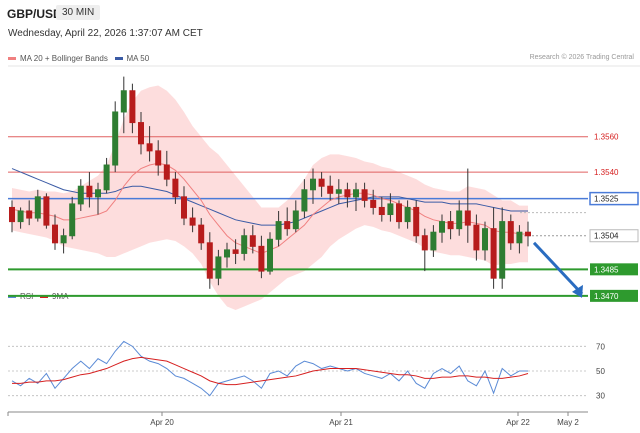  I want to click on ma50-legend-label: MA 50, so click(138, 58).